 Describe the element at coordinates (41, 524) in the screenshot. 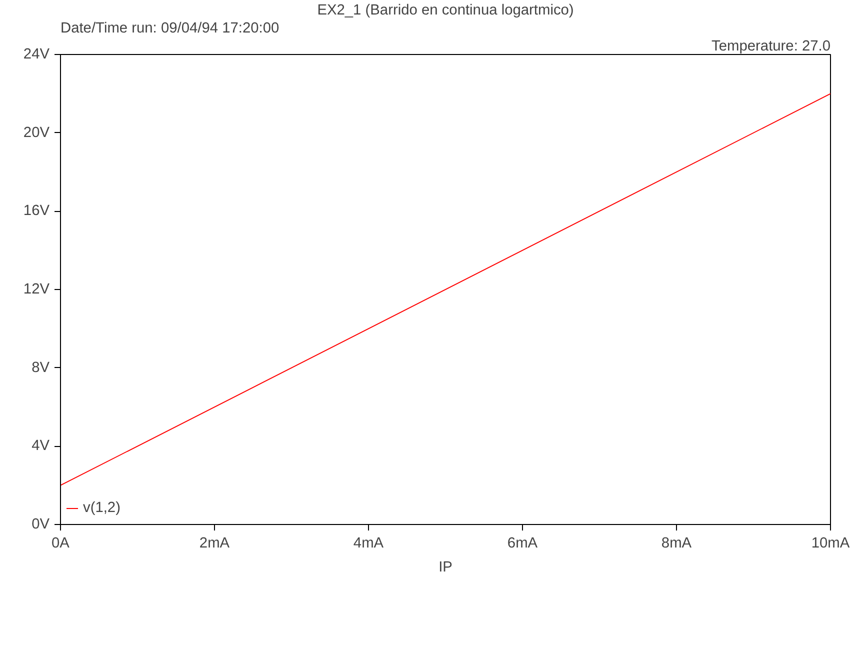

I see `y-tick-label: 0V` at that location.